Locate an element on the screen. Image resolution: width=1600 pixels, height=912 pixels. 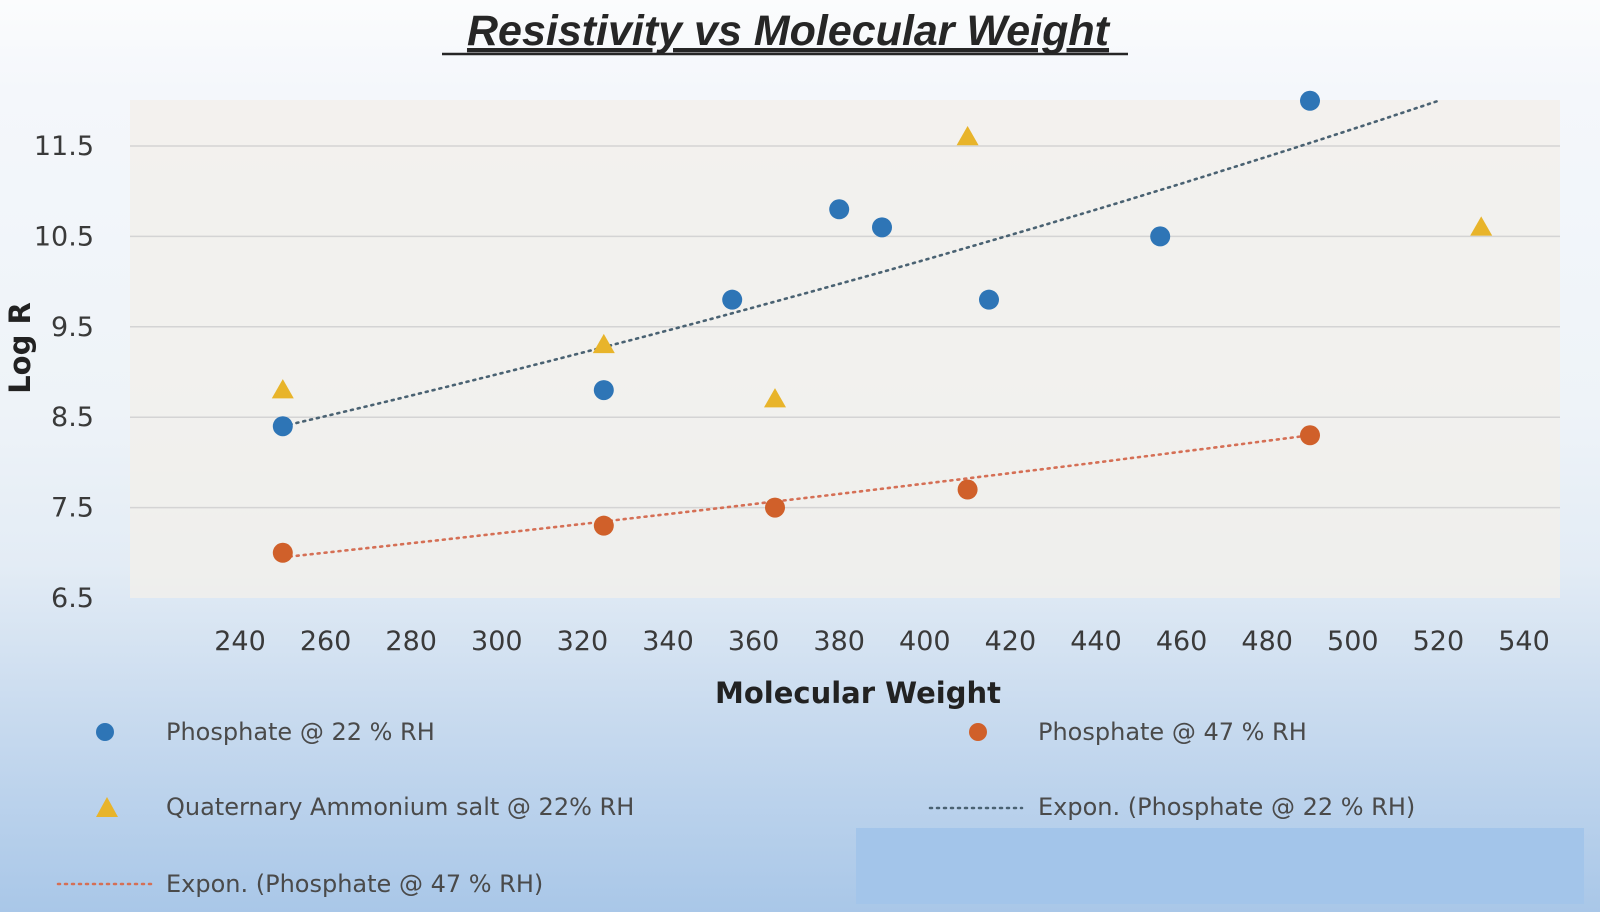
legend-label-expon-47: Expon. (Phosphate @ 47 % RH) is located at coordinates (354, 884).